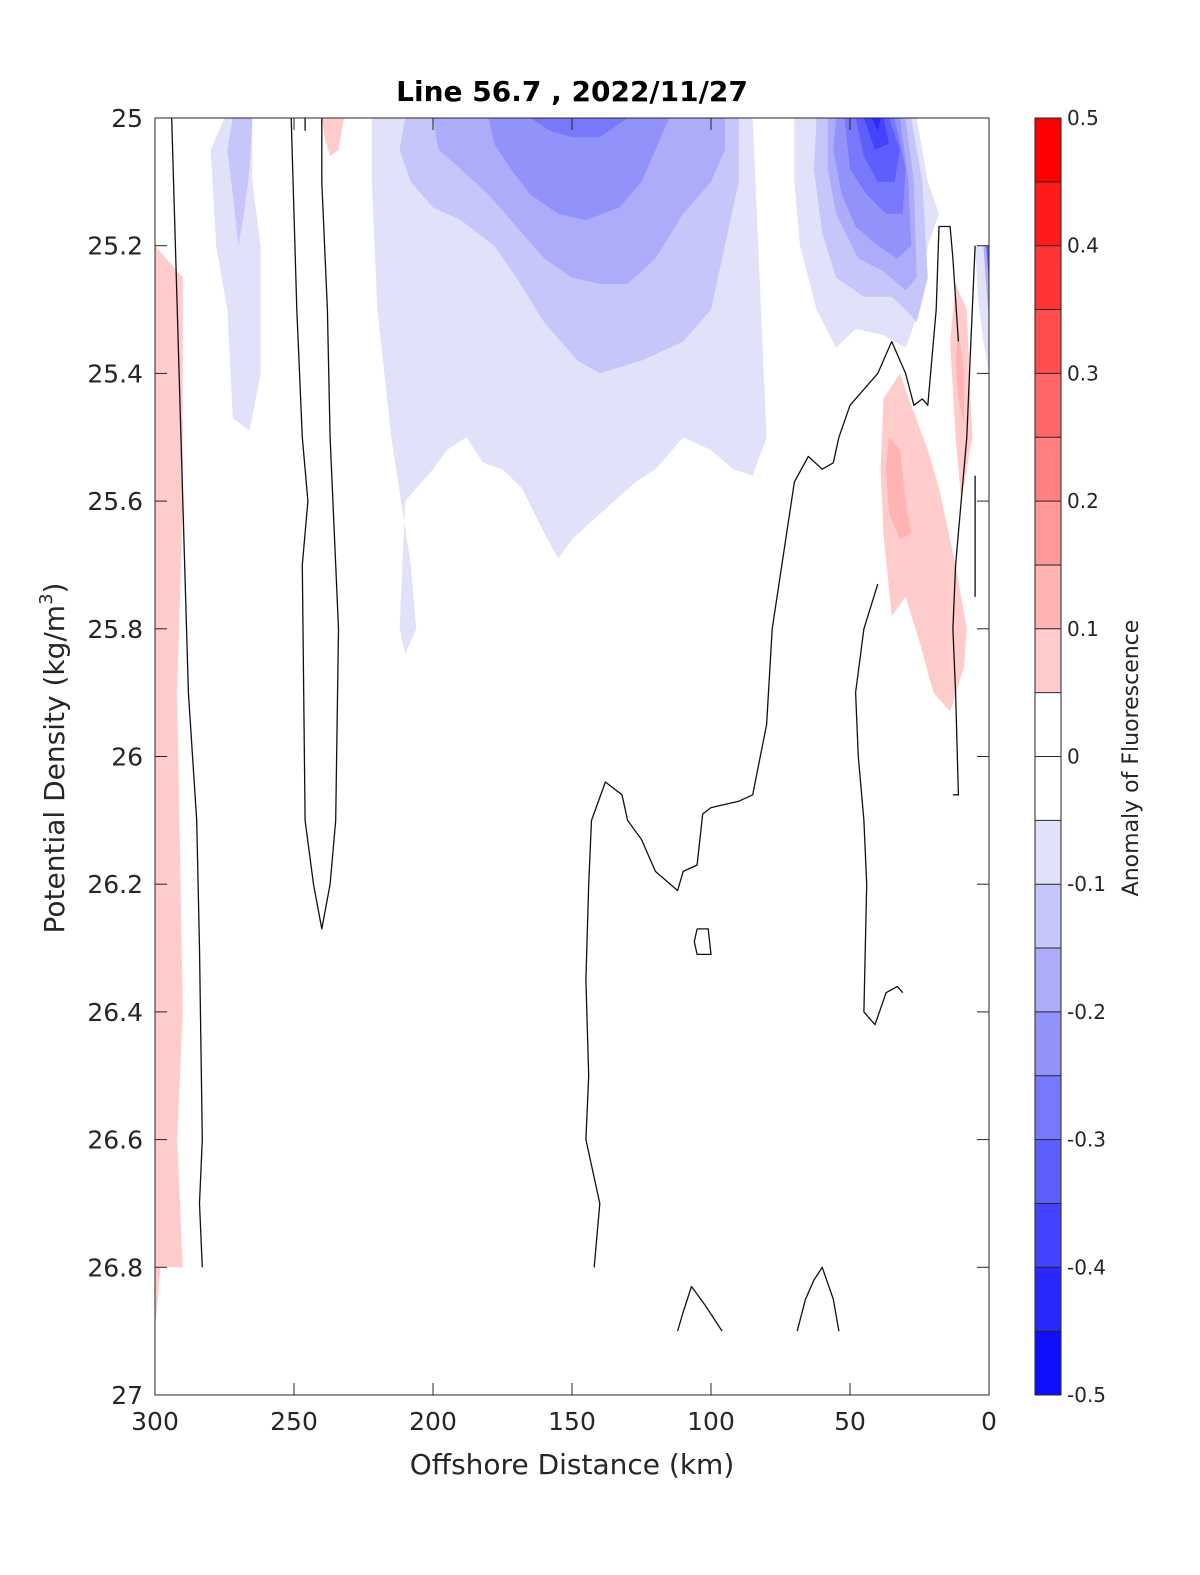  Describe the element at coordinates (1086, 1267) in the screenshot. I see `colorbar-tick-label: -0.4` at that location.